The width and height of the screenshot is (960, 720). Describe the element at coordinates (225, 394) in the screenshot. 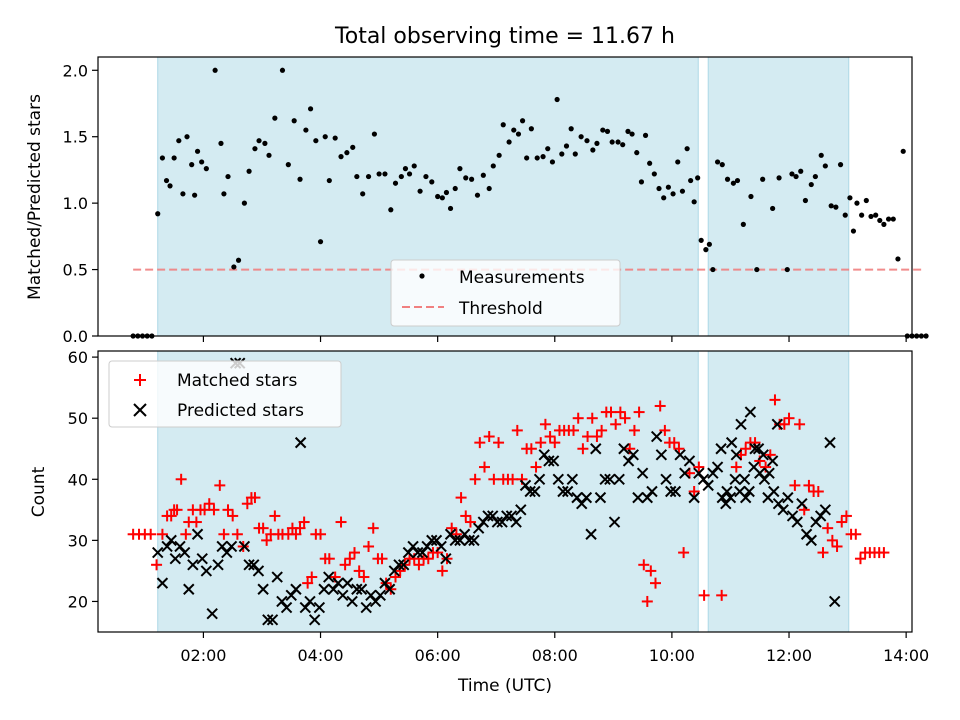

I see `bottom-legend-box` at that location.